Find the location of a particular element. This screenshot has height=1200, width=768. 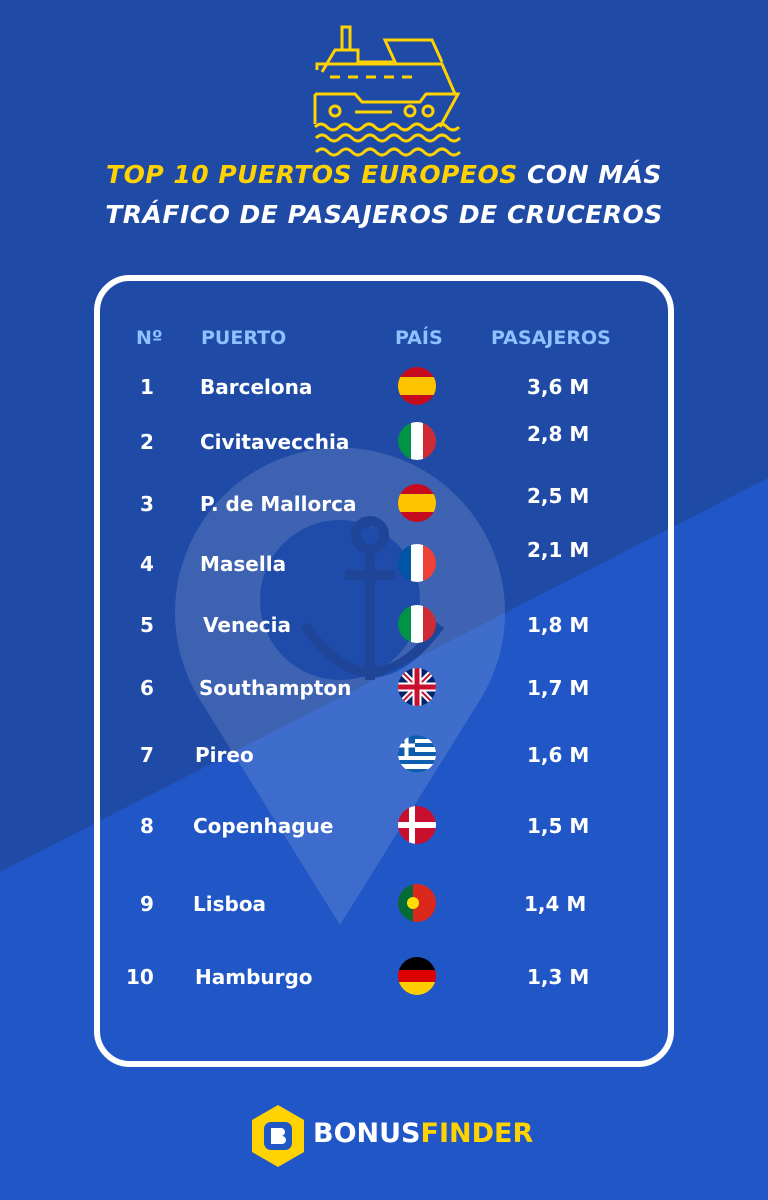

rank: 3 is located at coordinates (147, 504).